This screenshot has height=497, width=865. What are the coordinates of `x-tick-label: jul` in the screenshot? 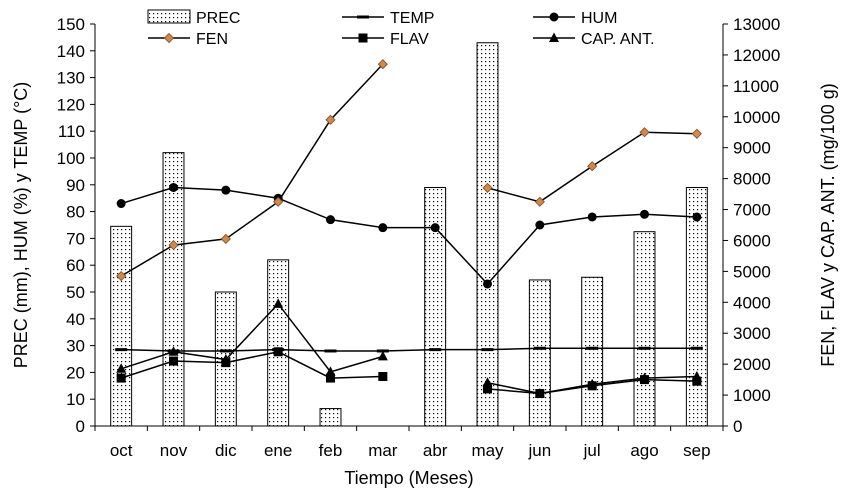 It's located at (592, 450).